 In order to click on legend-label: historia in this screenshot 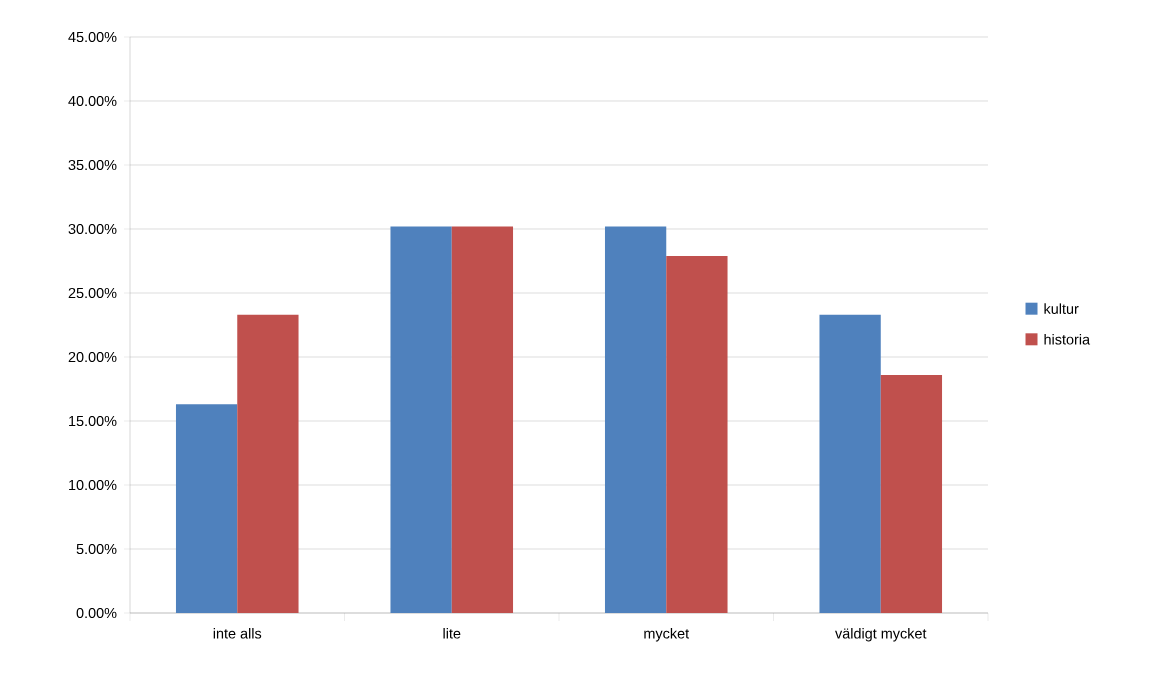, I will do `click(1067, 339)`.